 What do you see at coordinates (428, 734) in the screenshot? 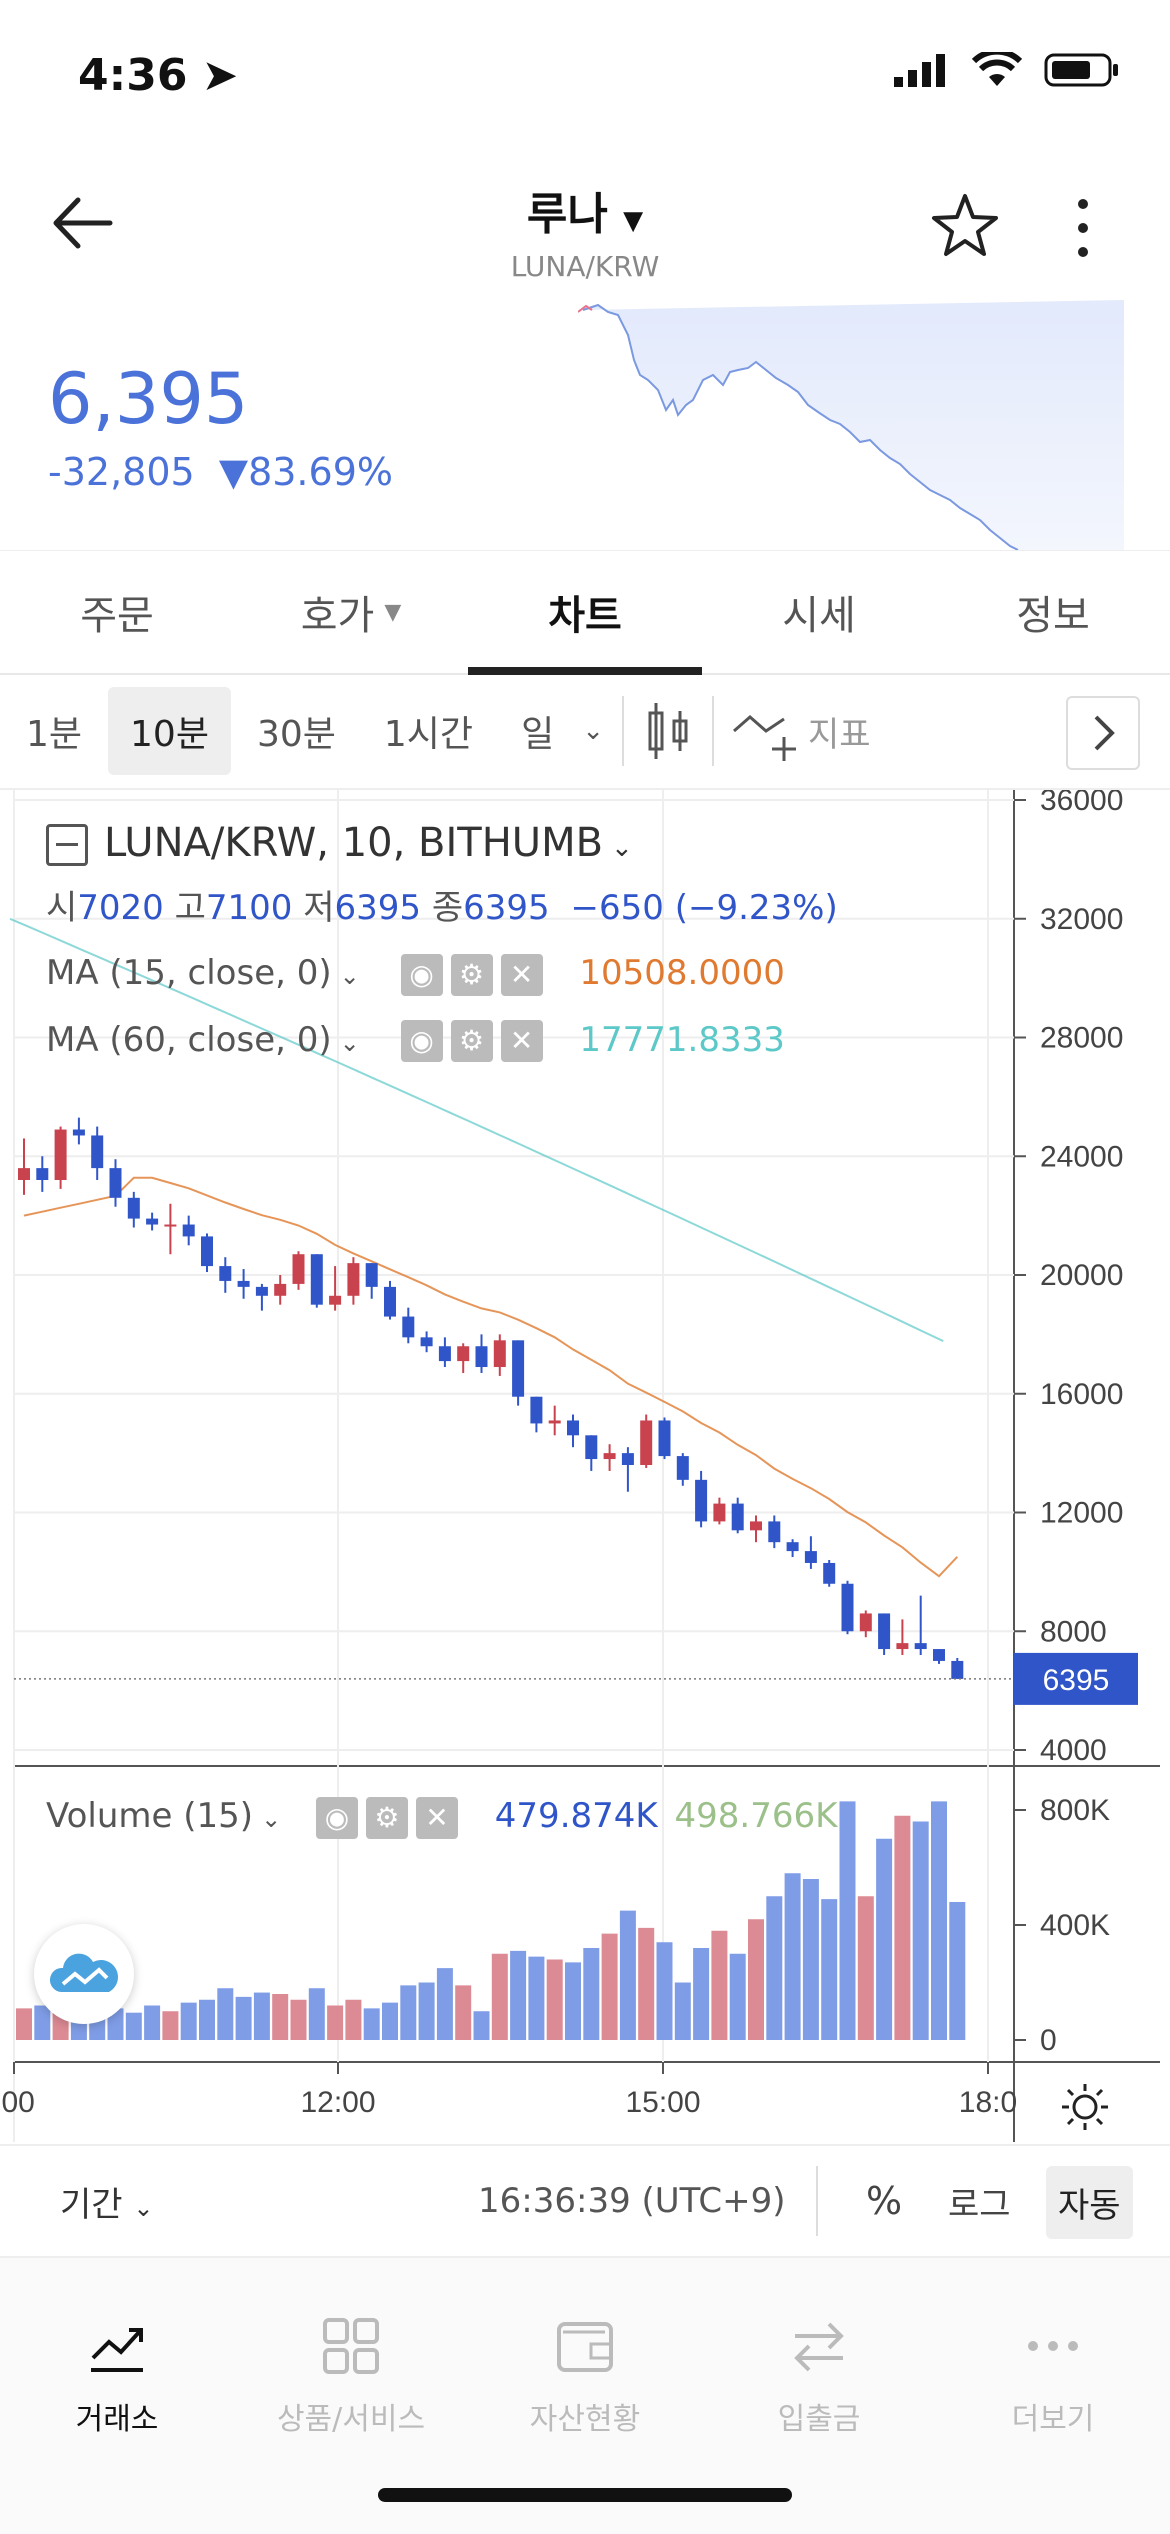
I see `interval-1h: 1시간` at bounding box center [428, 734].